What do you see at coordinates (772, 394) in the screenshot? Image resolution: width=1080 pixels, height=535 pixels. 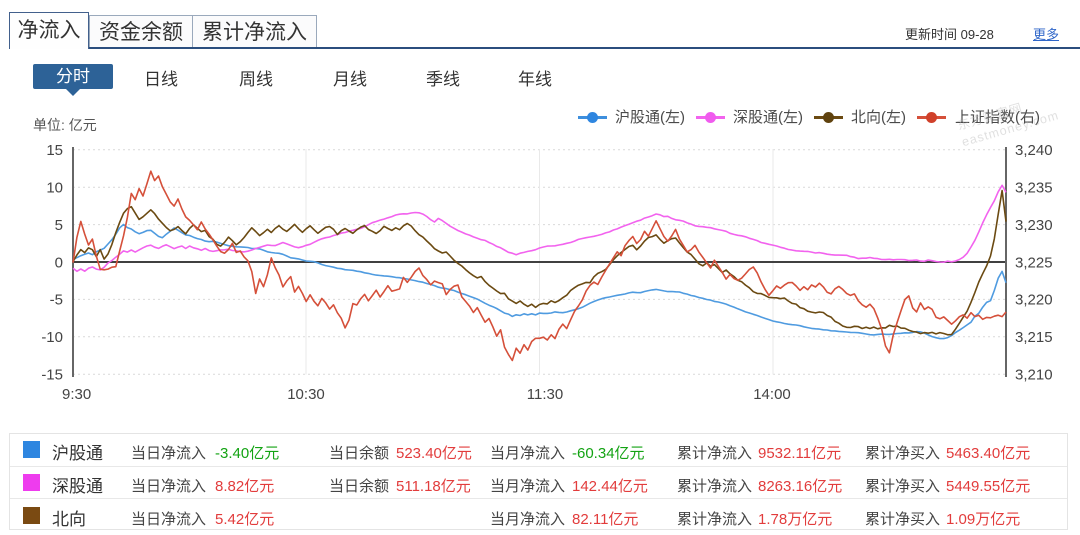 I see `svg-text: 14:00` at bounding box center [772, 394].